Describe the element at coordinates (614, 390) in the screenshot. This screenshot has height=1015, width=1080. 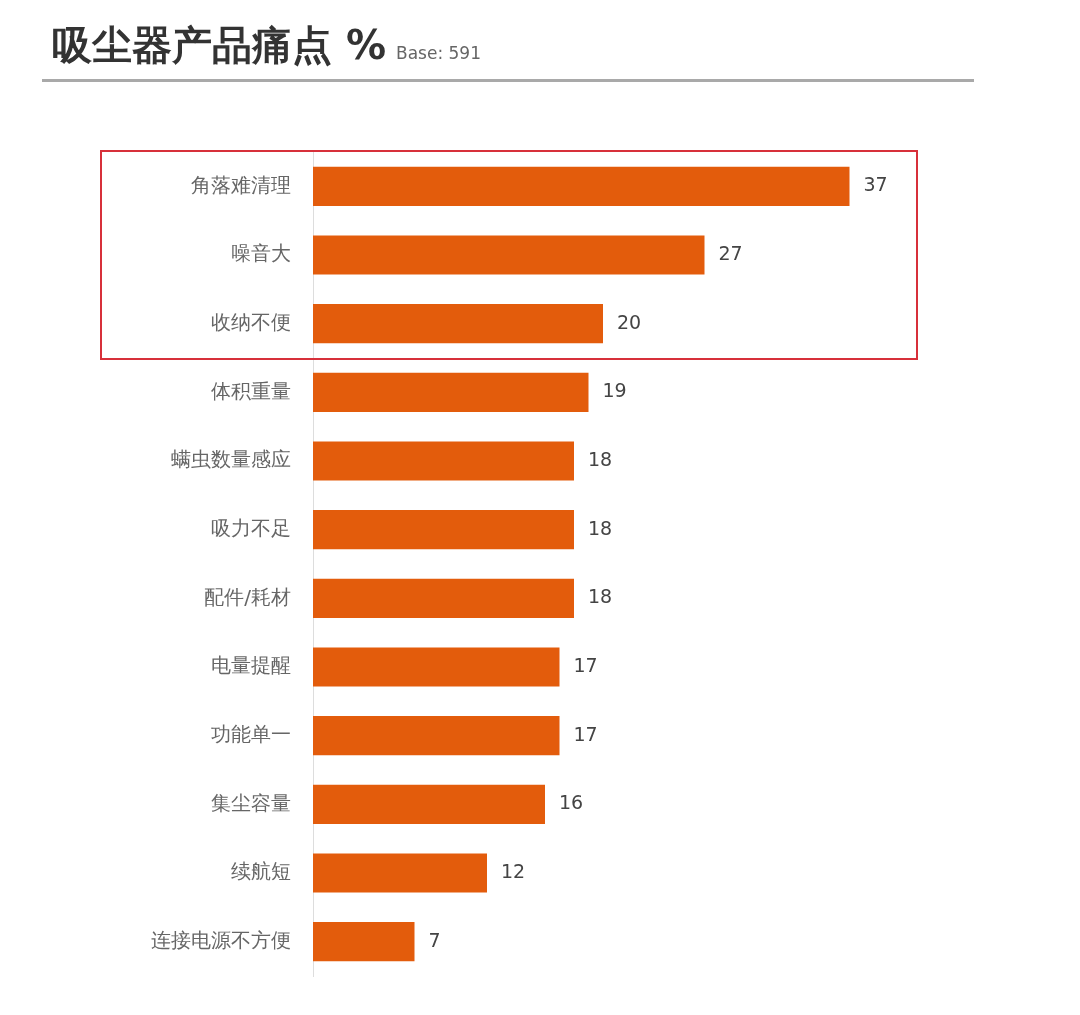
I see `data-label: 19` at that location.